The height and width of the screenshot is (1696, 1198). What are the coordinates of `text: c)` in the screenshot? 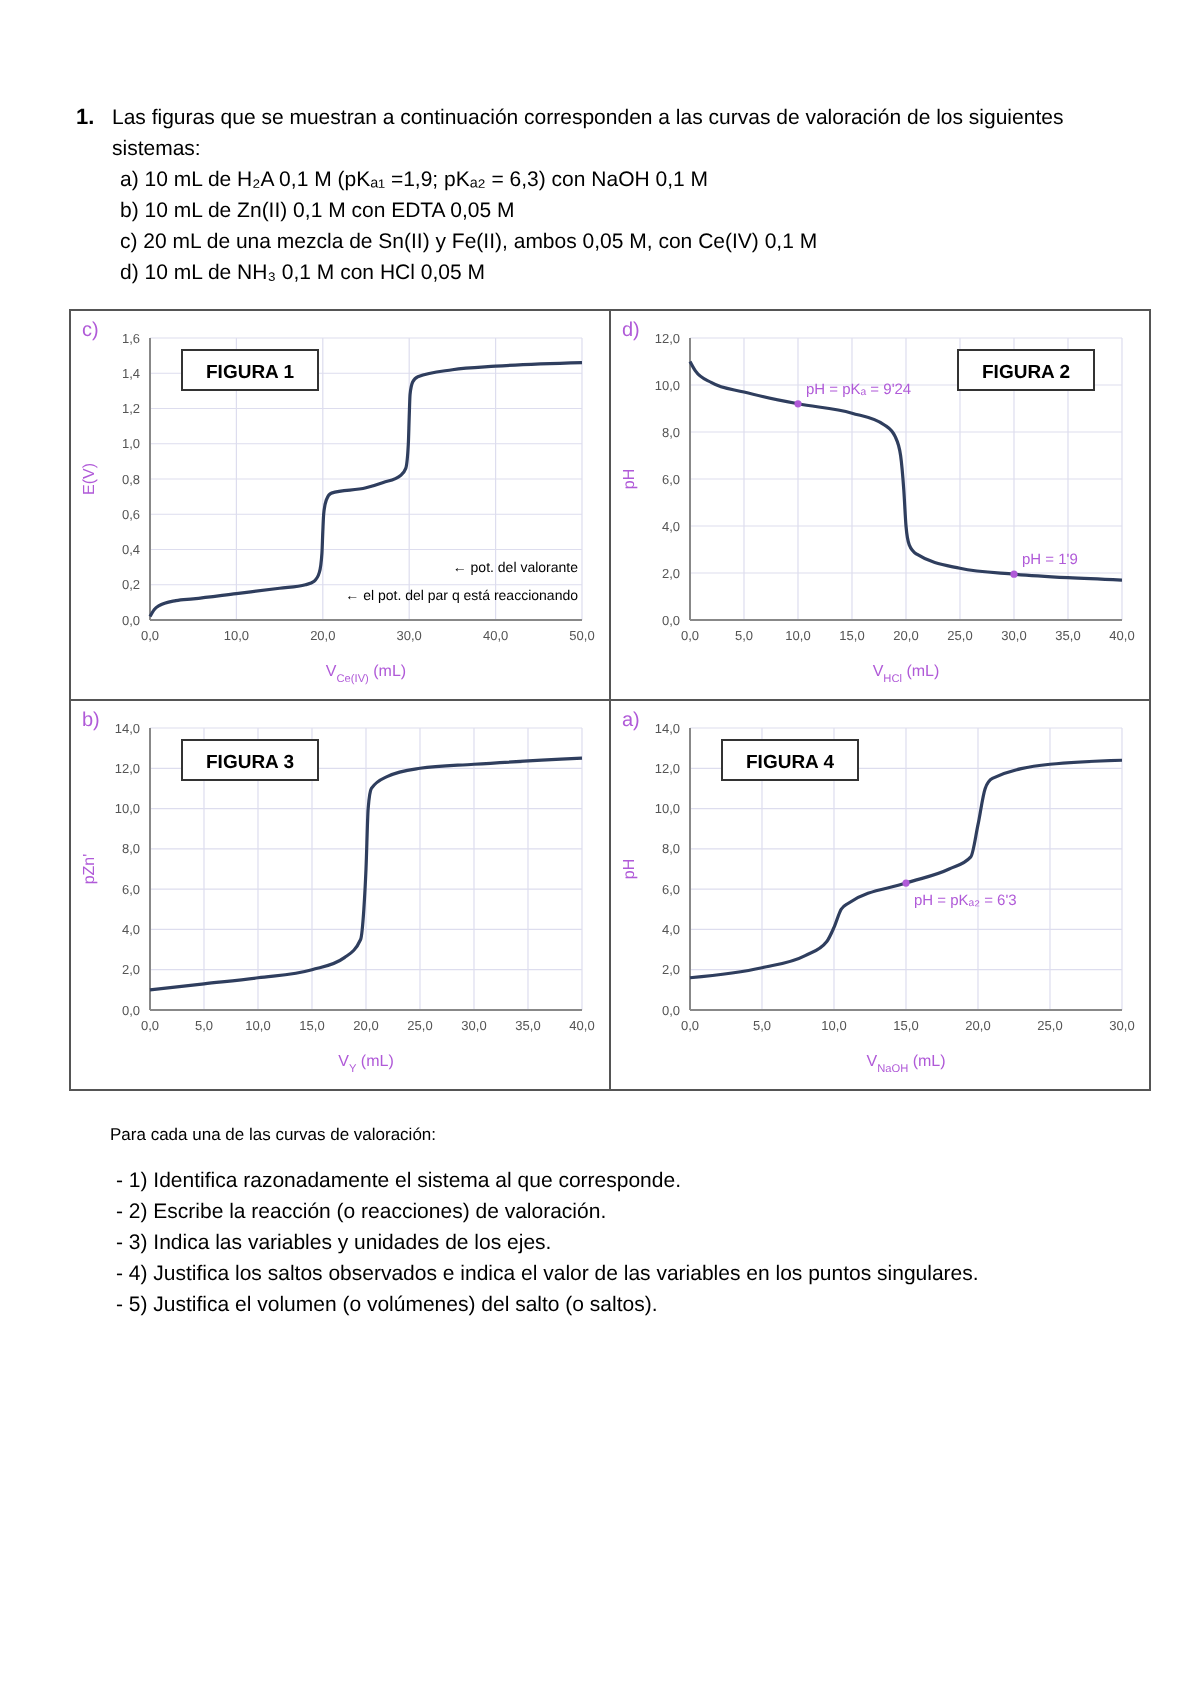 It's located at (90, 331).